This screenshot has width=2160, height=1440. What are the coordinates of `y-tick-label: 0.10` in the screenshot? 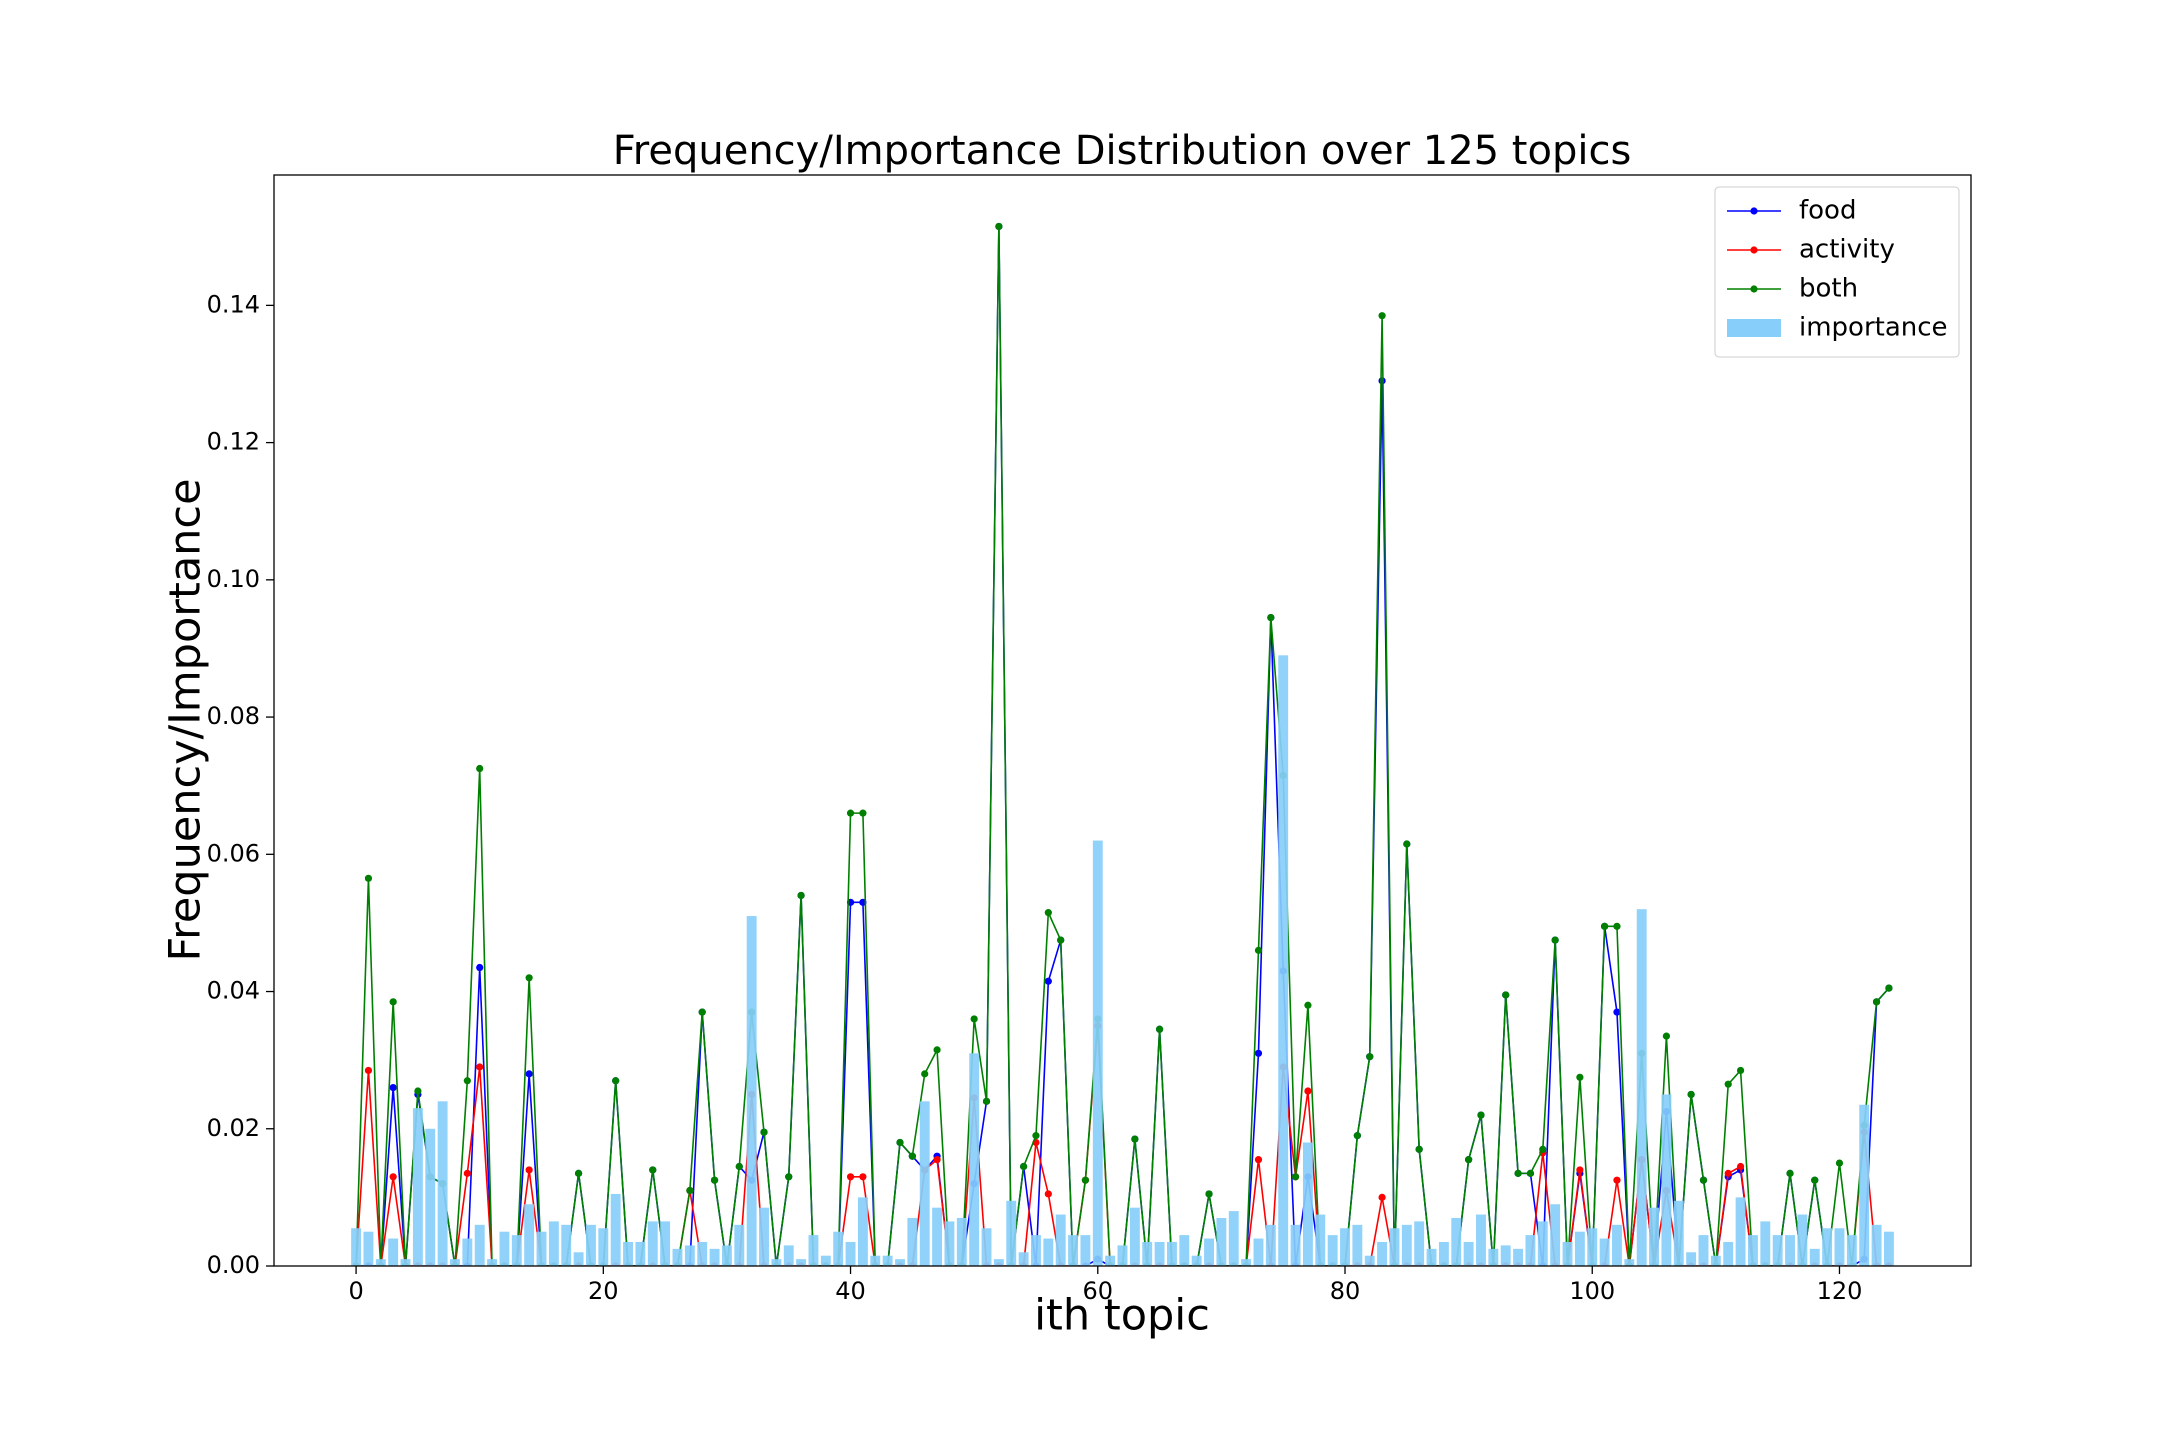 It's located at (233, 579).